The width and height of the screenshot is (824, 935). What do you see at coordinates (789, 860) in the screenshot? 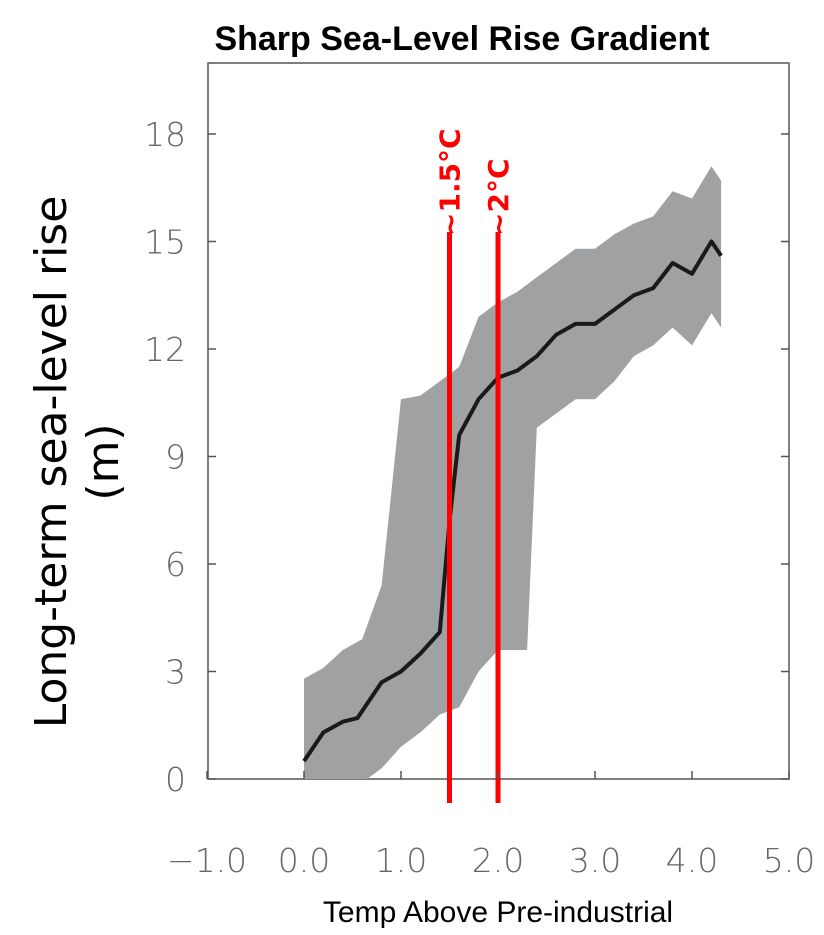
I see `x-tick-label-6: 5.0` at bounding box center [789, 860].